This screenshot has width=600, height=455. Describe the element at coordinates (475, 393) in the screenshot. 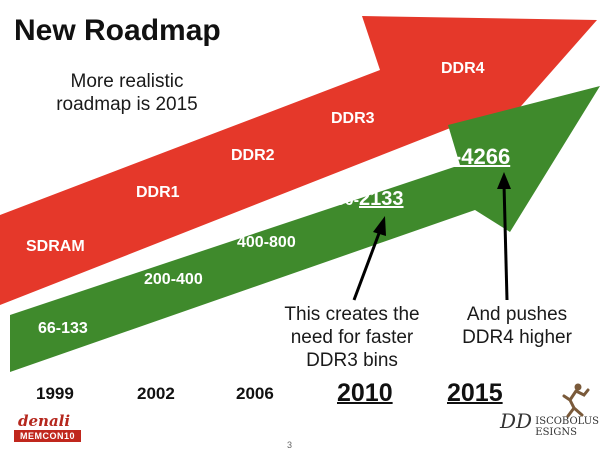

I see `year-2015: 2015` at that location.